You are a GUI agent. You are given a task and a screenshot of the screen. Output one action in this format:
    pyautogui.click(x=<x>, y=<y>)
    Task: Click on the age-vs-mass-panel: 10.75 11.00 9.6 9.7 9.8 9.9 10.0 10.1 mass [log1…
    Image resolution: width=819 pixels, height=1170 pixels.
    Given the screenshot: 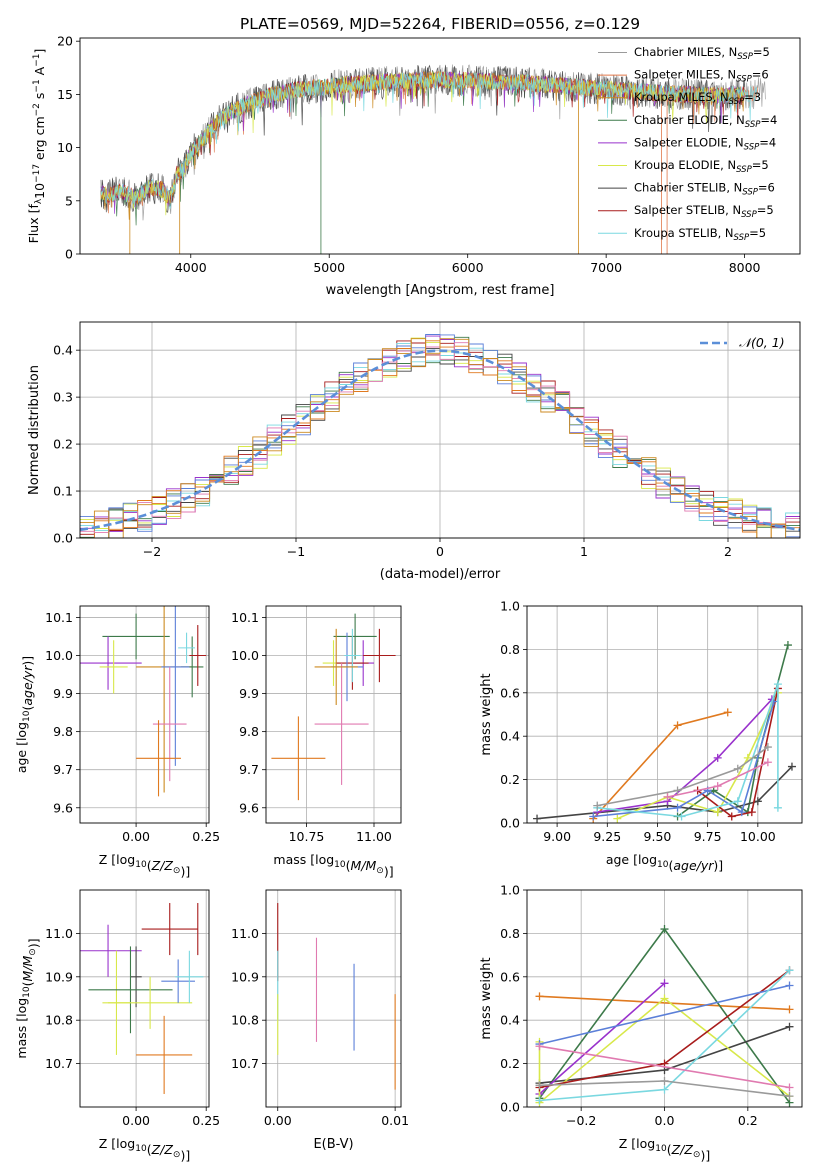 What is the action you would take?
    pyautogui.click(x=316, y=742)
    